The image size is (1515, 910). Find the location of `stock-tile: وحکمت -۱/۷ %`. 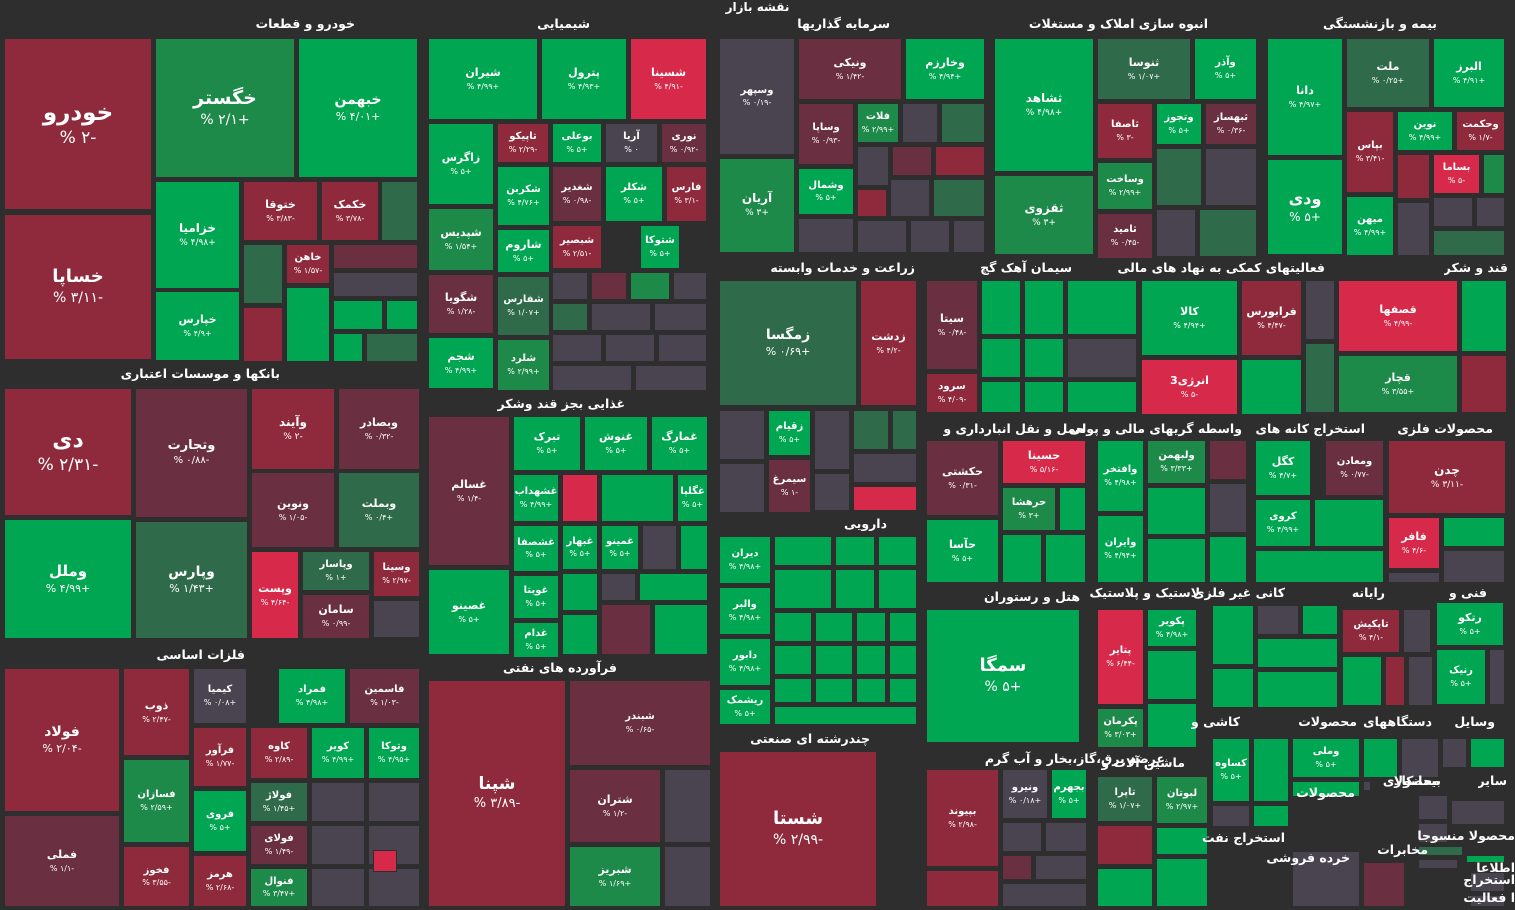

stock-tile: وحکمت -۱/۷ % is located at coordinates (1480, 131).